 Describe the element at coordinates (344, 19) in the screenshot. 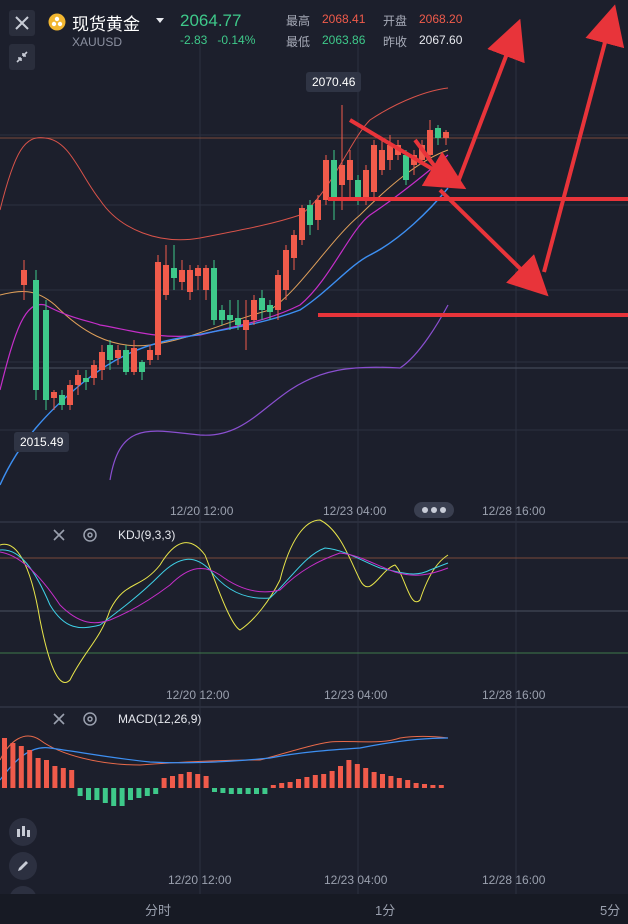

I see `high-value: 2068.41` at that location.